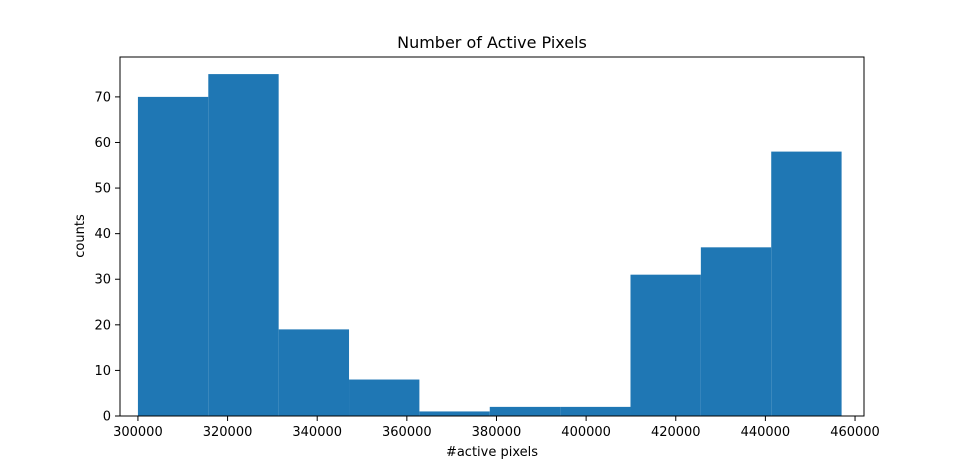 Image resolution: width=960 pixels, height=471 pixels. What do you see at coordinates (492, 452) in the screenshot?
I see `x-axis-label: #active pixels` at bounding box center [492, 452].